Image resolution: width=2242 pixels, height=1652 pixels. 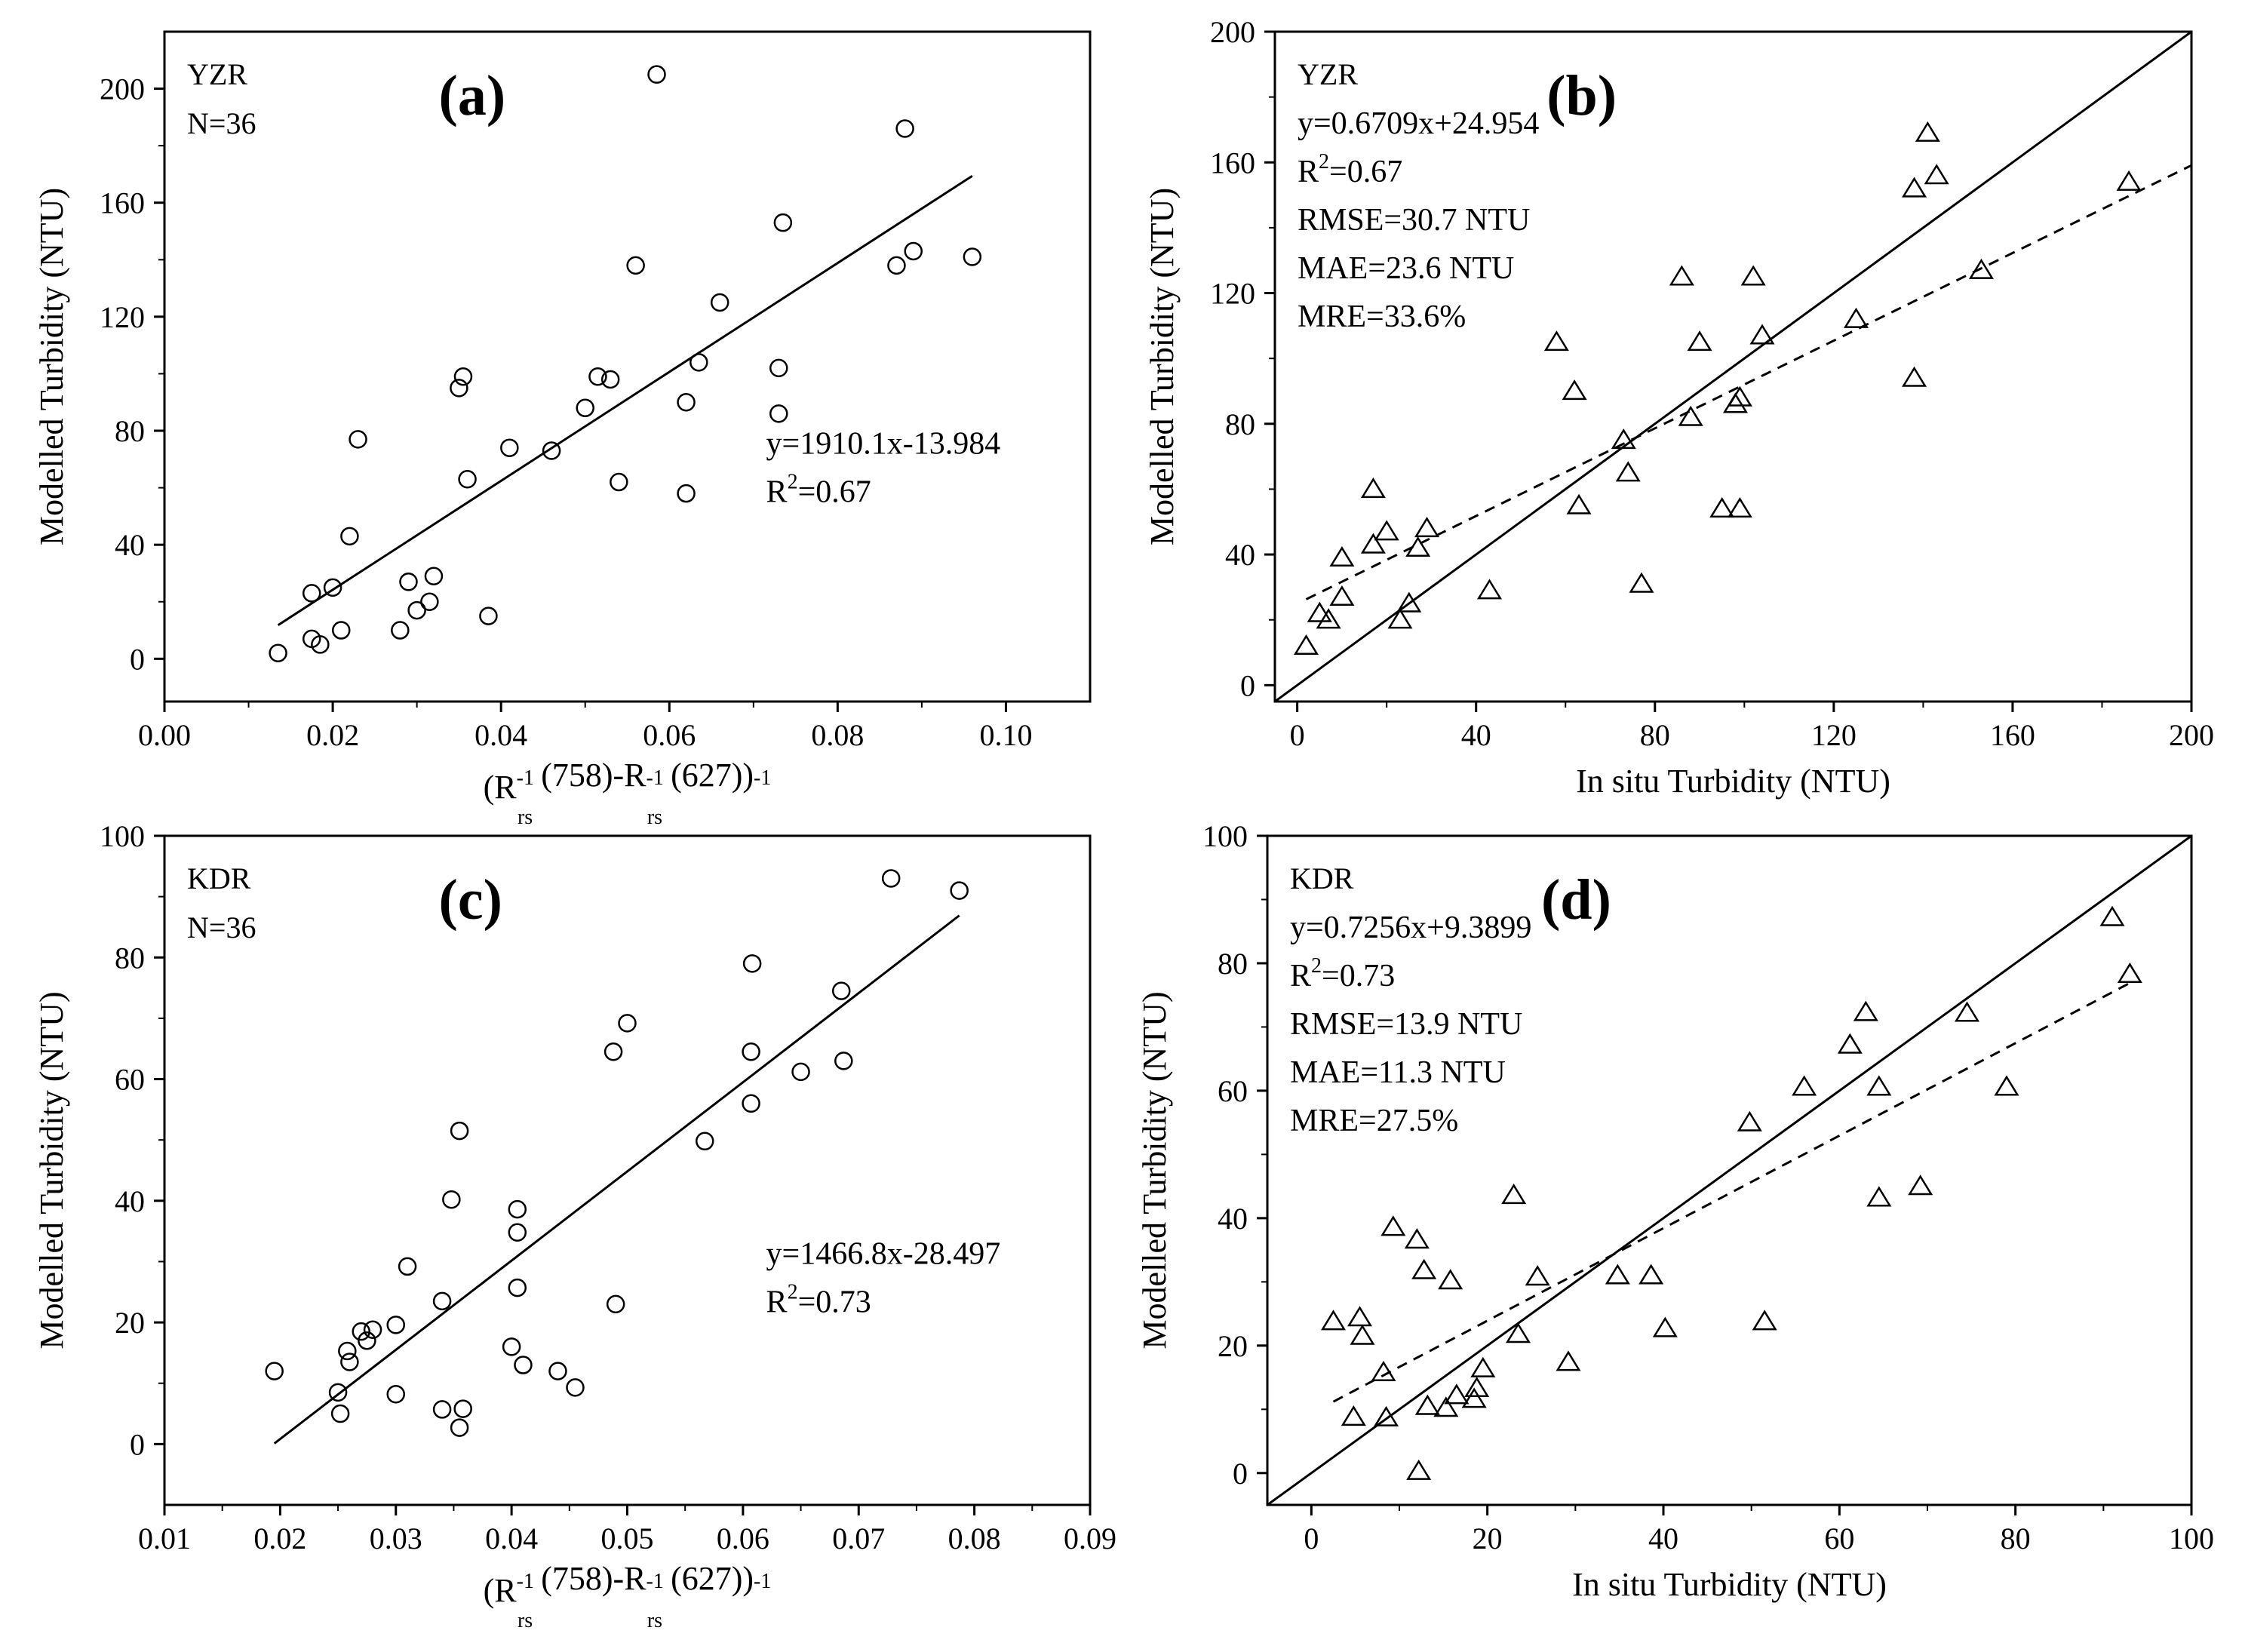 I want to click on equation-text: y=1910.1x-13.984, so click(x=883, y=443).